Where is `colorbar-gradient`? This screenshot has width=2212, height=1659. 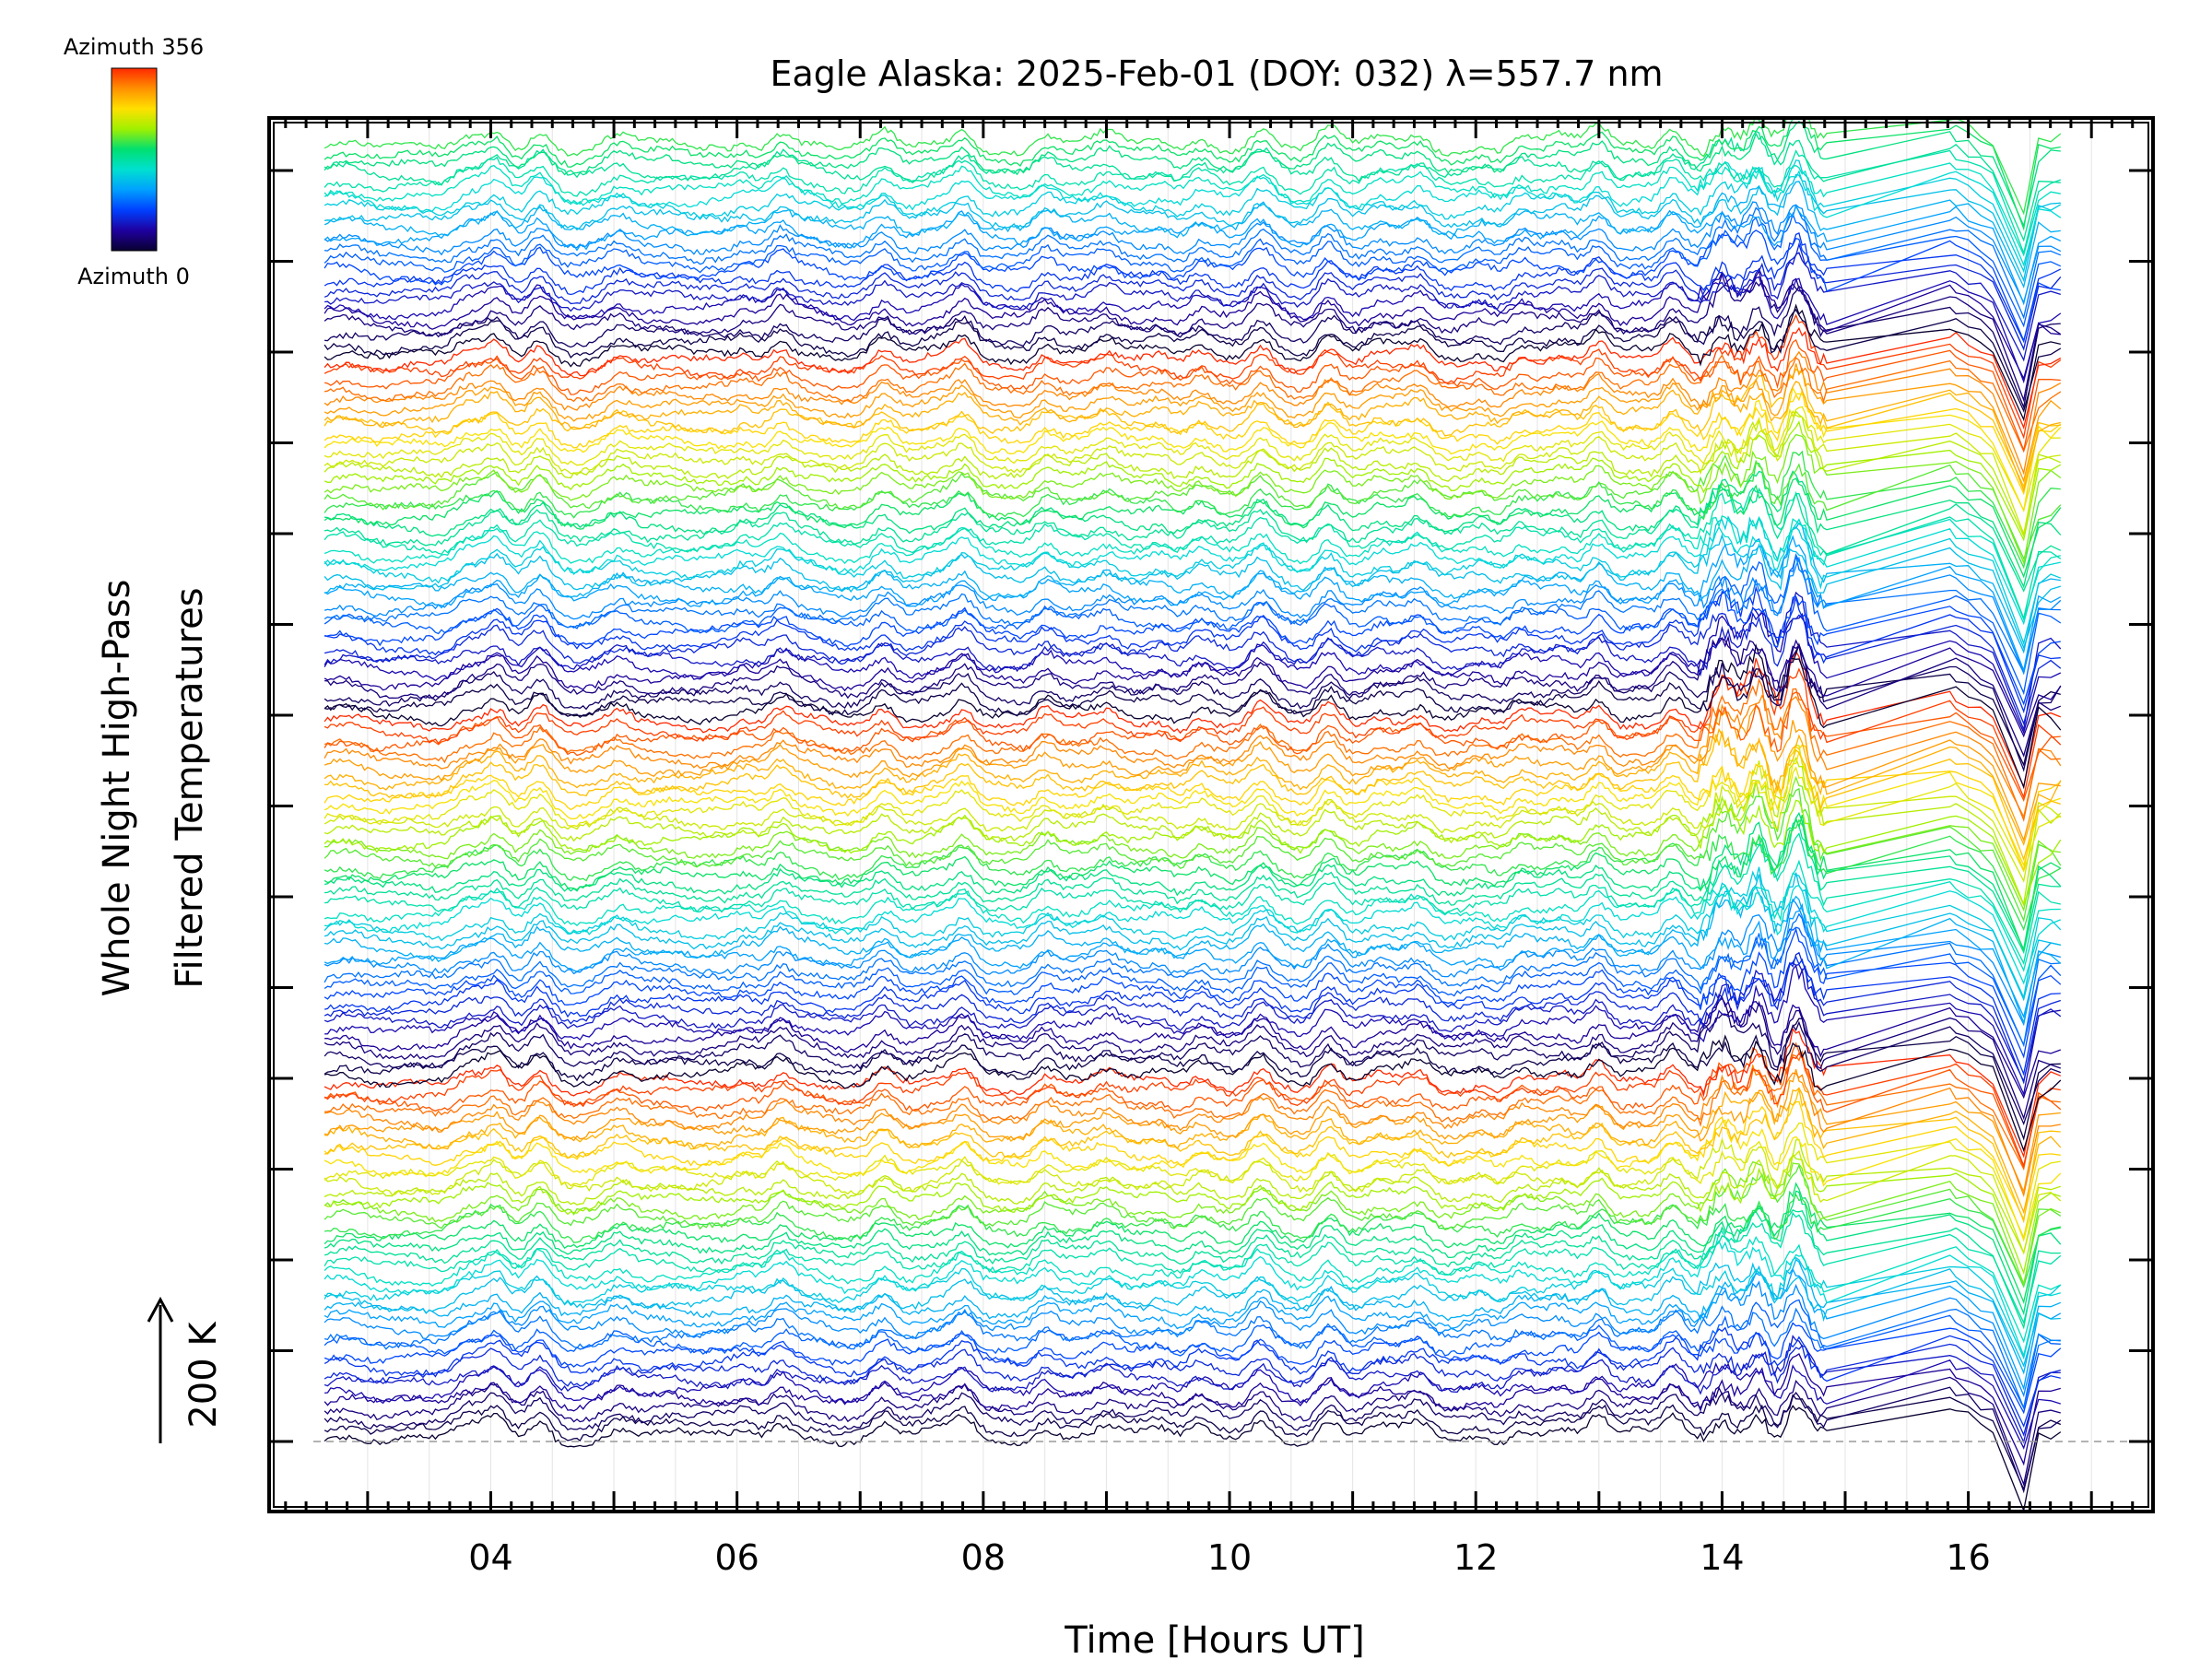 colorbar-gradient is located at coordinates (134, 159).